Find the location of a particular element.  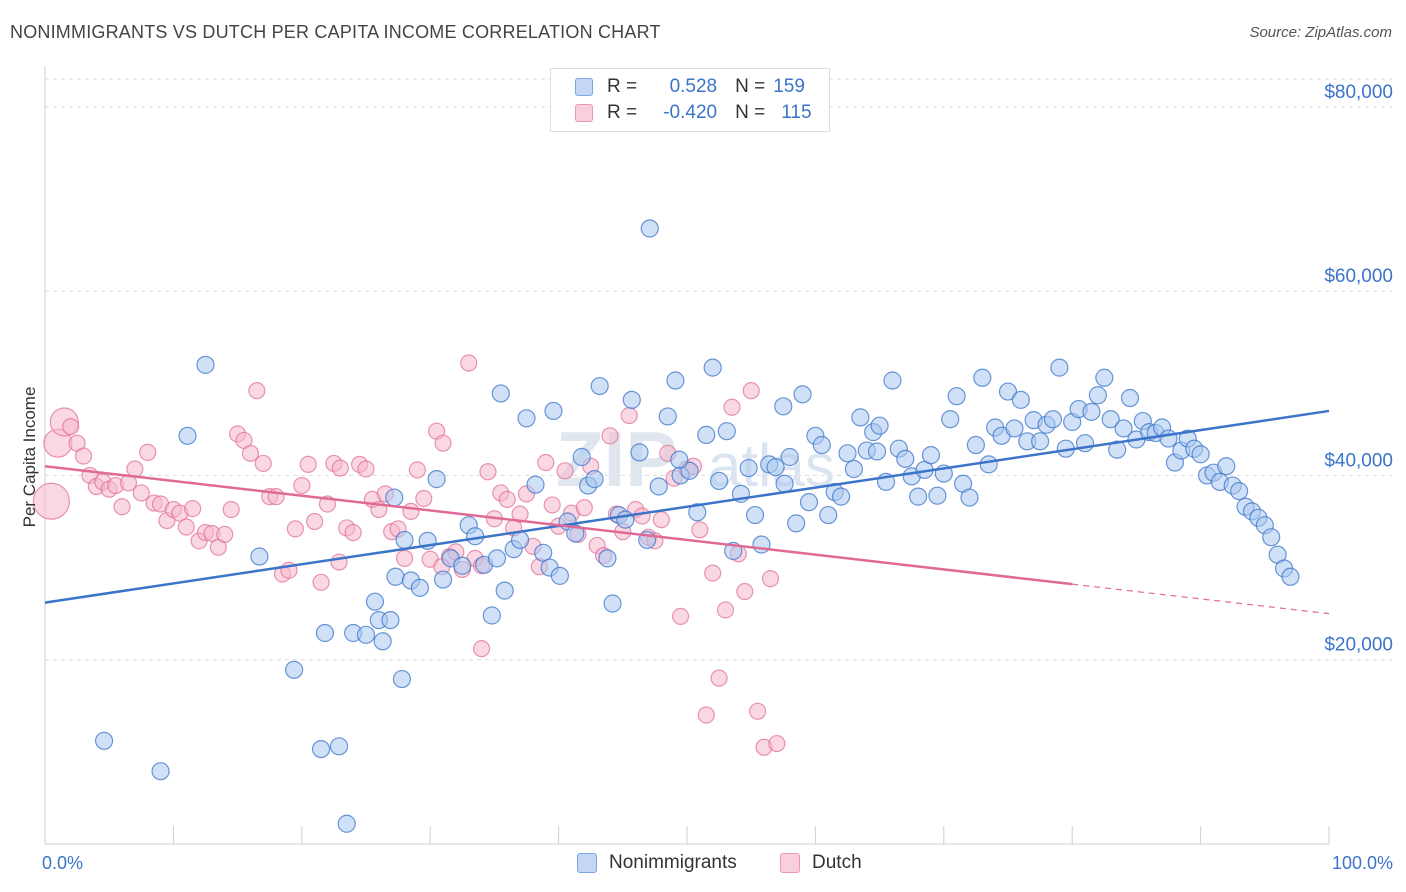

bottom-legend-nonimmigrants: Nonimmigrants is located at coordinates (657, 863).